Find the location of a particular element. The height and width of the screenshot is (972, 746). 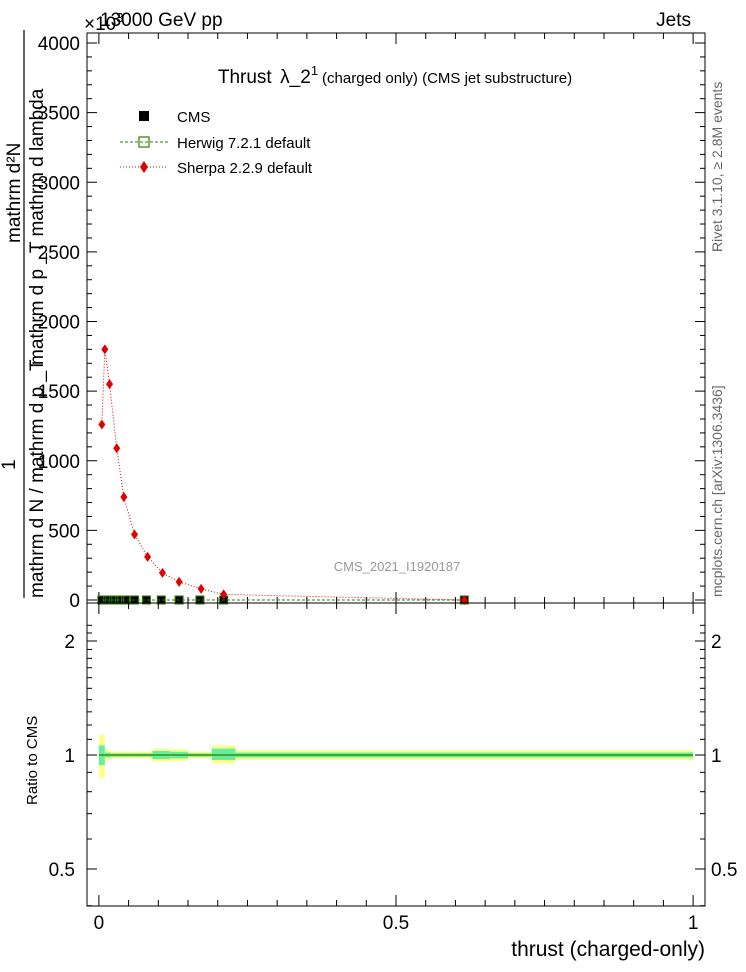

ratio-y-tick-label-right: 1 is located at coordinates (716, 756).